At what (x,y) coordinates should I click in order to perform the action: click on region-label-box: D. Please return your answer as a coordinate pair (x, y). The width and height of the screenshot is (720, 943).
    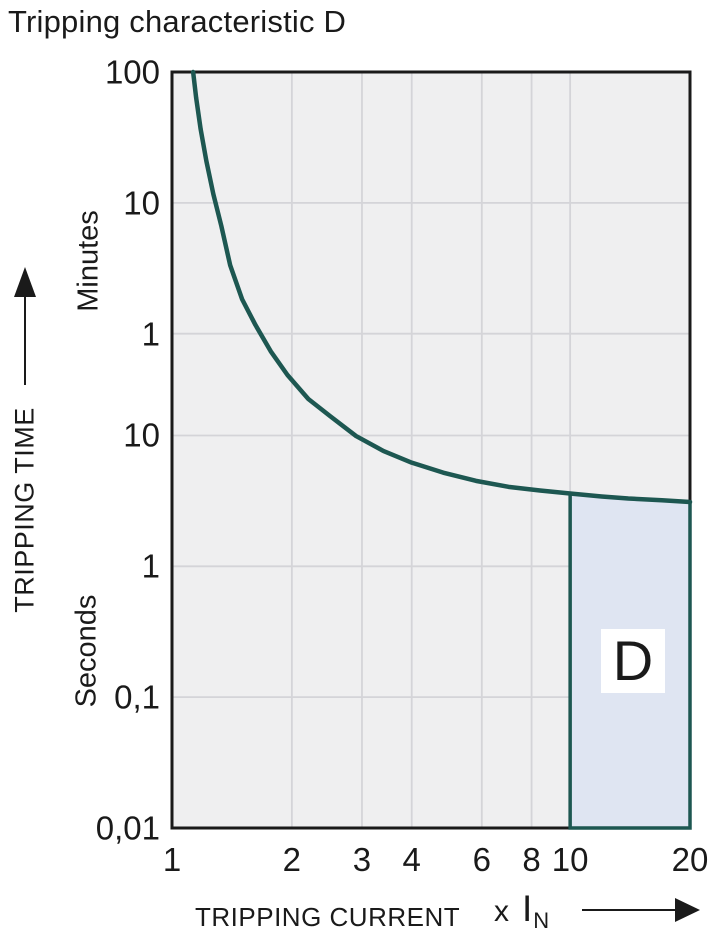
    Looking at the image, I should click on (633, 661).